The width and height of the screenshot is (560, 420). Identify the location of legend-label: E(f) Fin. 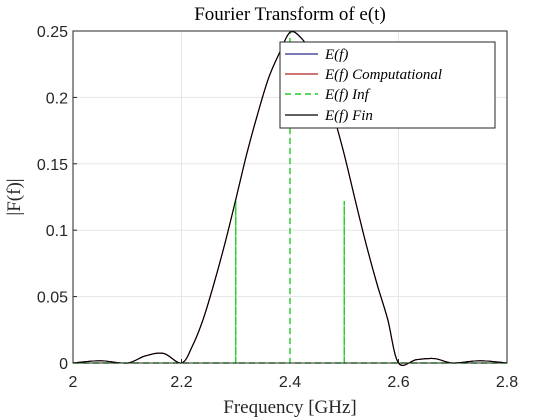
(348, 116).